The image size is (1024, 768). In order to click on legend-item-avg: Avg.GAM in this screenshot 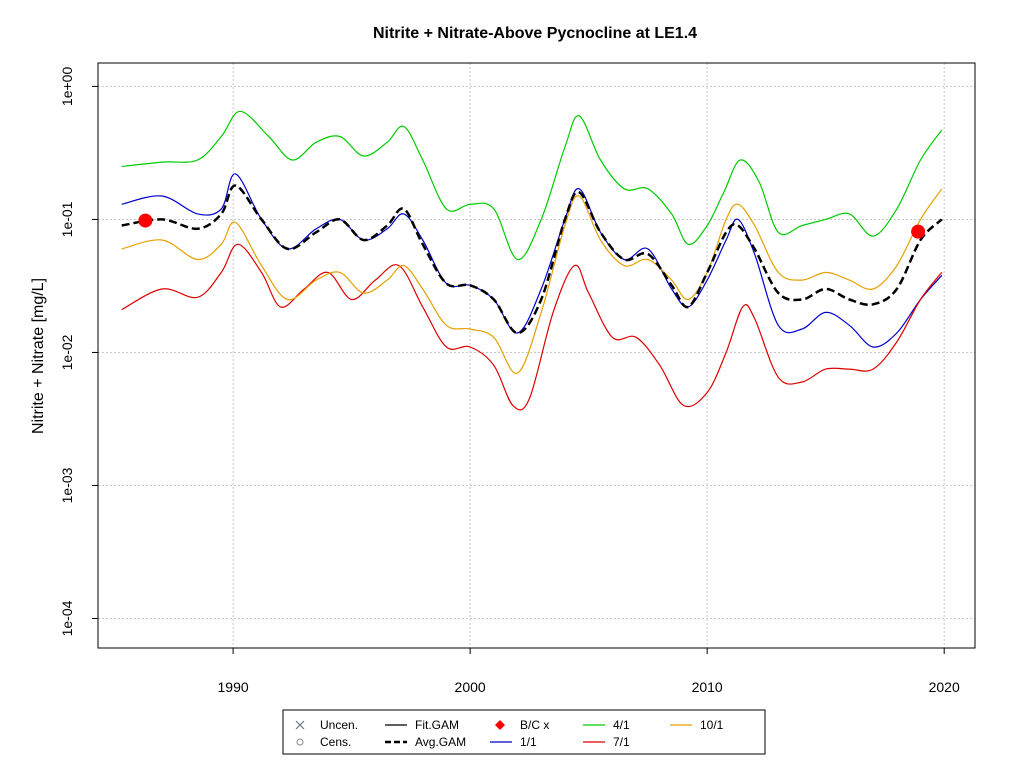, I will do `click(425, 742)`.